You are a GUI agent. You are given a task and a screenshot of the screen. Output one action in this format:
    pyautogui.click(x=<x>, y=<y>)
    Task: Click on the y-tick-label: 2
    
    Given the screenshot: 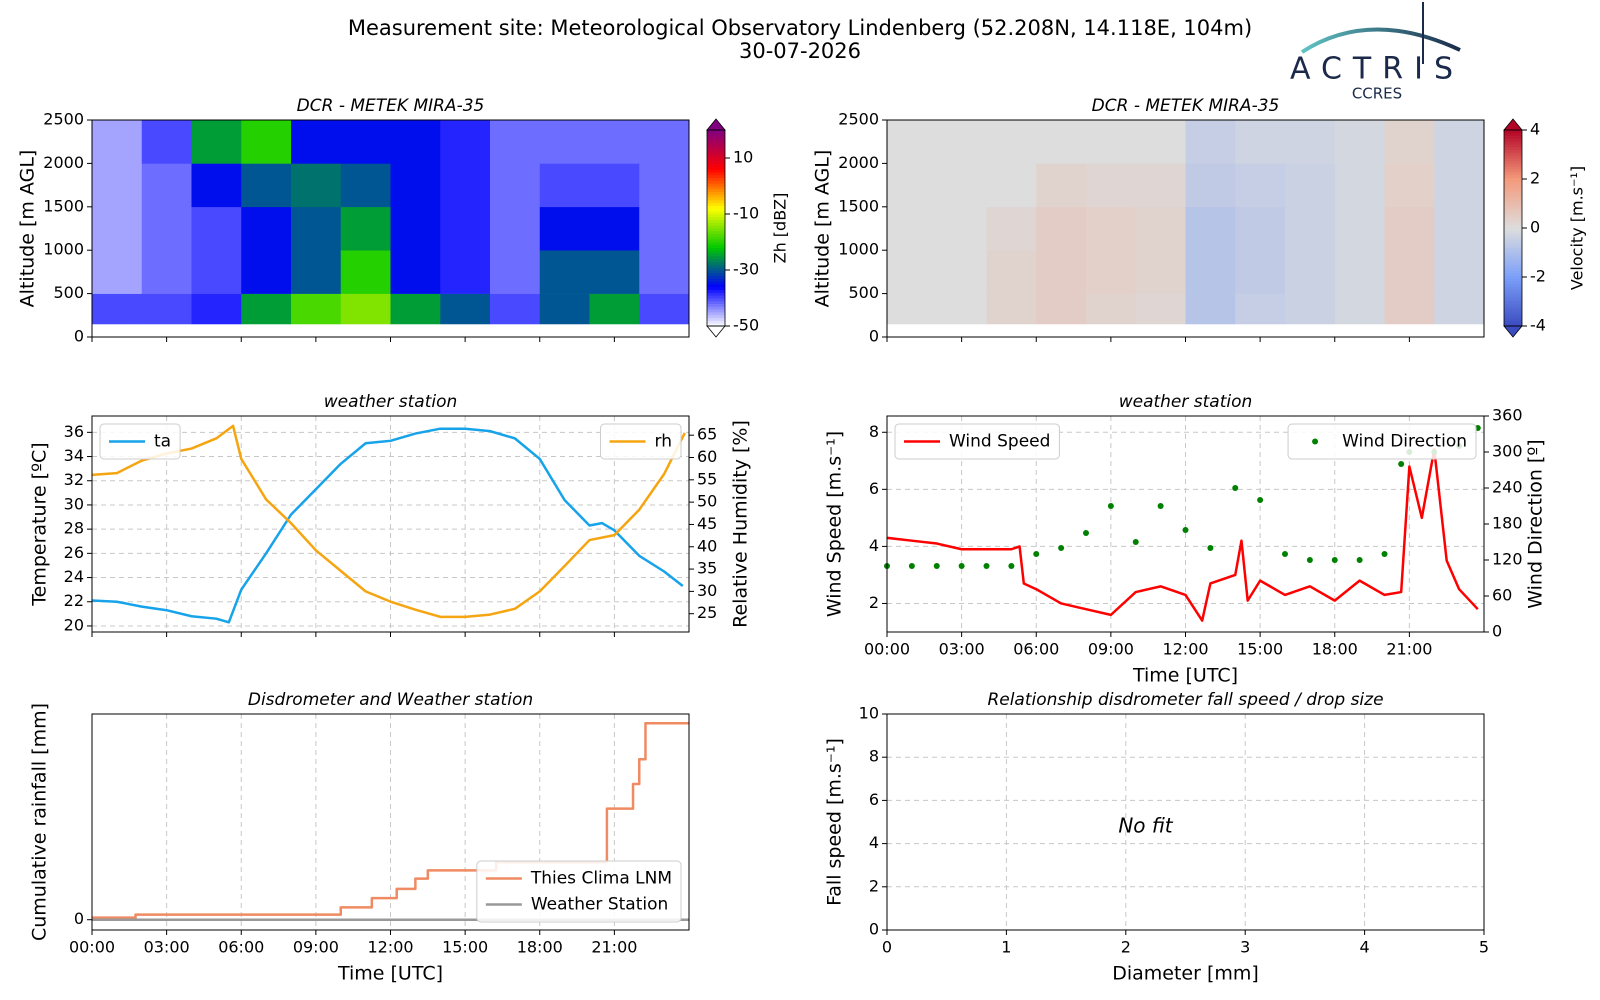 What is the action you would take?
    pyautogui.click(x=874, y=885)
    